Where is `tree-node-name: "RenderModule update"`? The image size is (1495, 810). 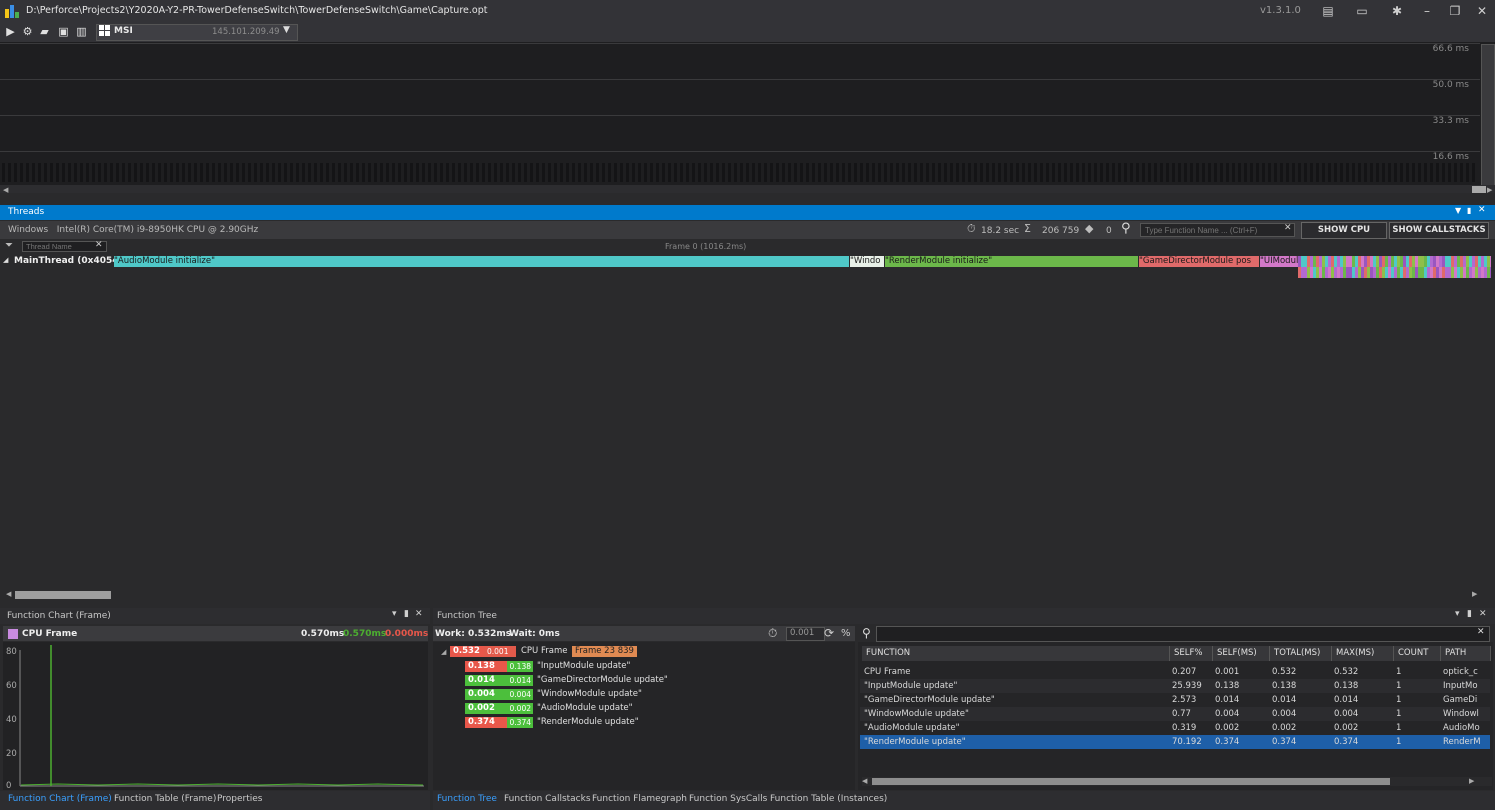
tree-node-name: "RenderModule update" is located at coordinates (588, 722).